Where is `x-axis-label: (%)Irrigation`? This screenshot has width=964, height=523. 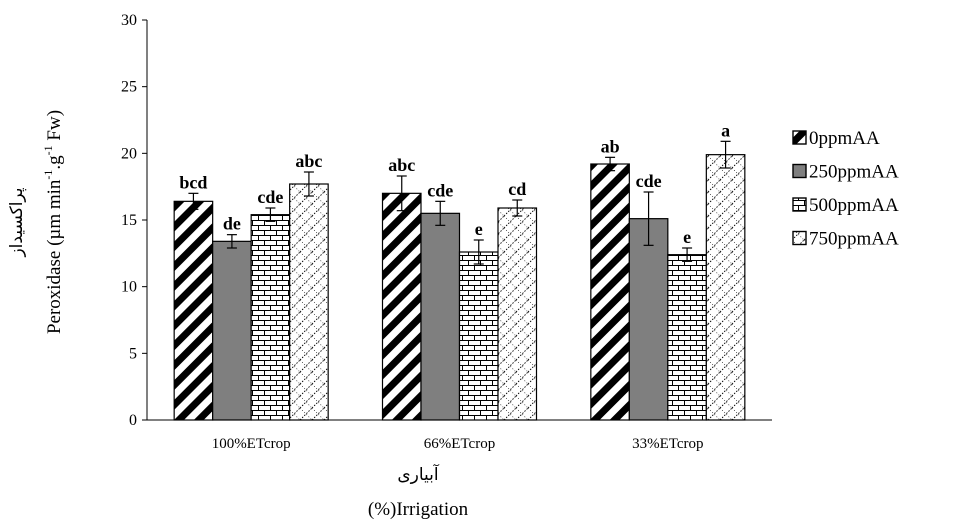 x-axis-label: (%)Irrigation is located at coordinates (418, 509).